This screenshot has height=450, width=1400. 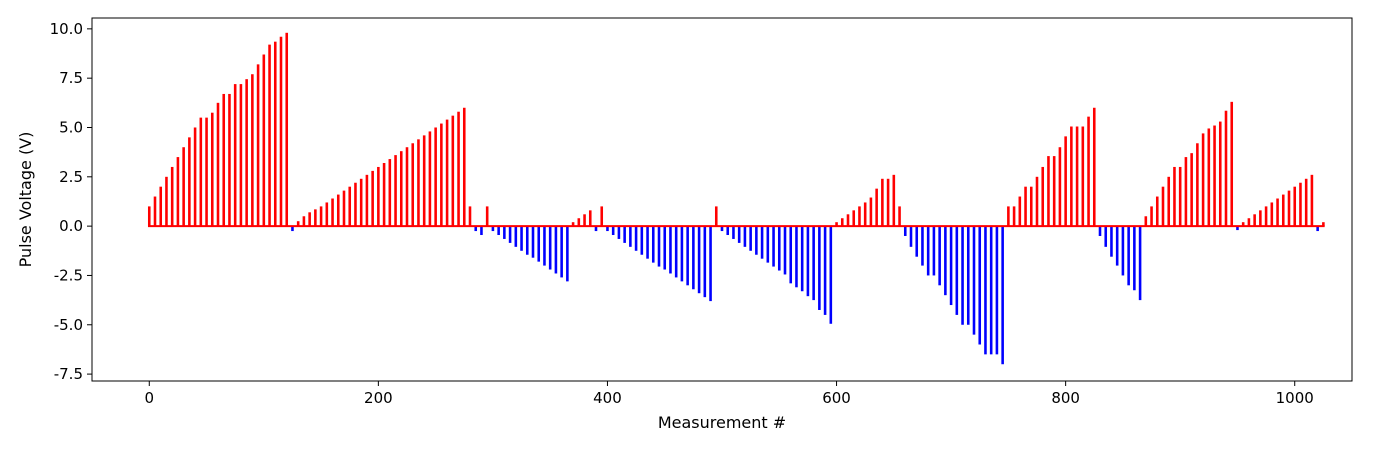 I want to click on x-tick-label: 600, so click(x=836, y=398).